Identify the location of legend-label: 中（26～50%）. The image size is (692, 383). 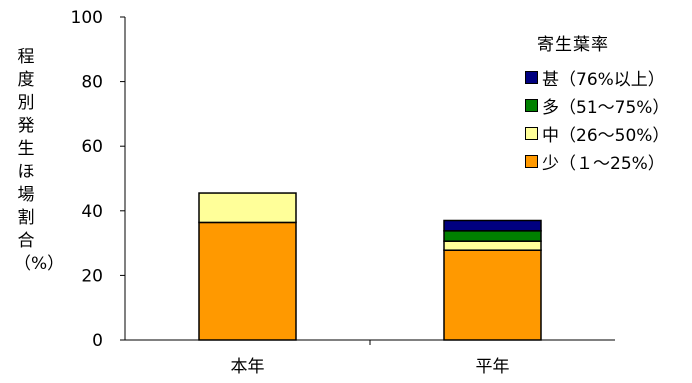
(606, 135).